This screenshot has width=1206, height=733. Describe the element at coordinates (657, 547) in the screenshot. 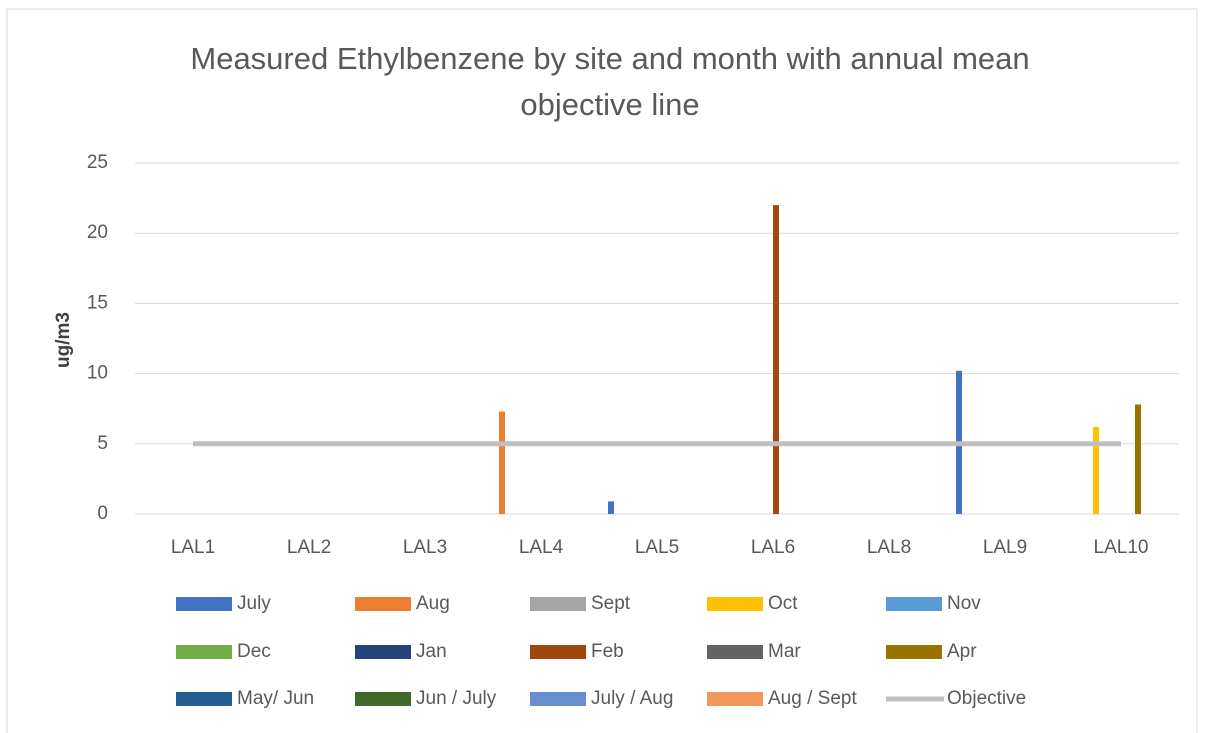

I see `x-tick-label: LAL5` at that location.